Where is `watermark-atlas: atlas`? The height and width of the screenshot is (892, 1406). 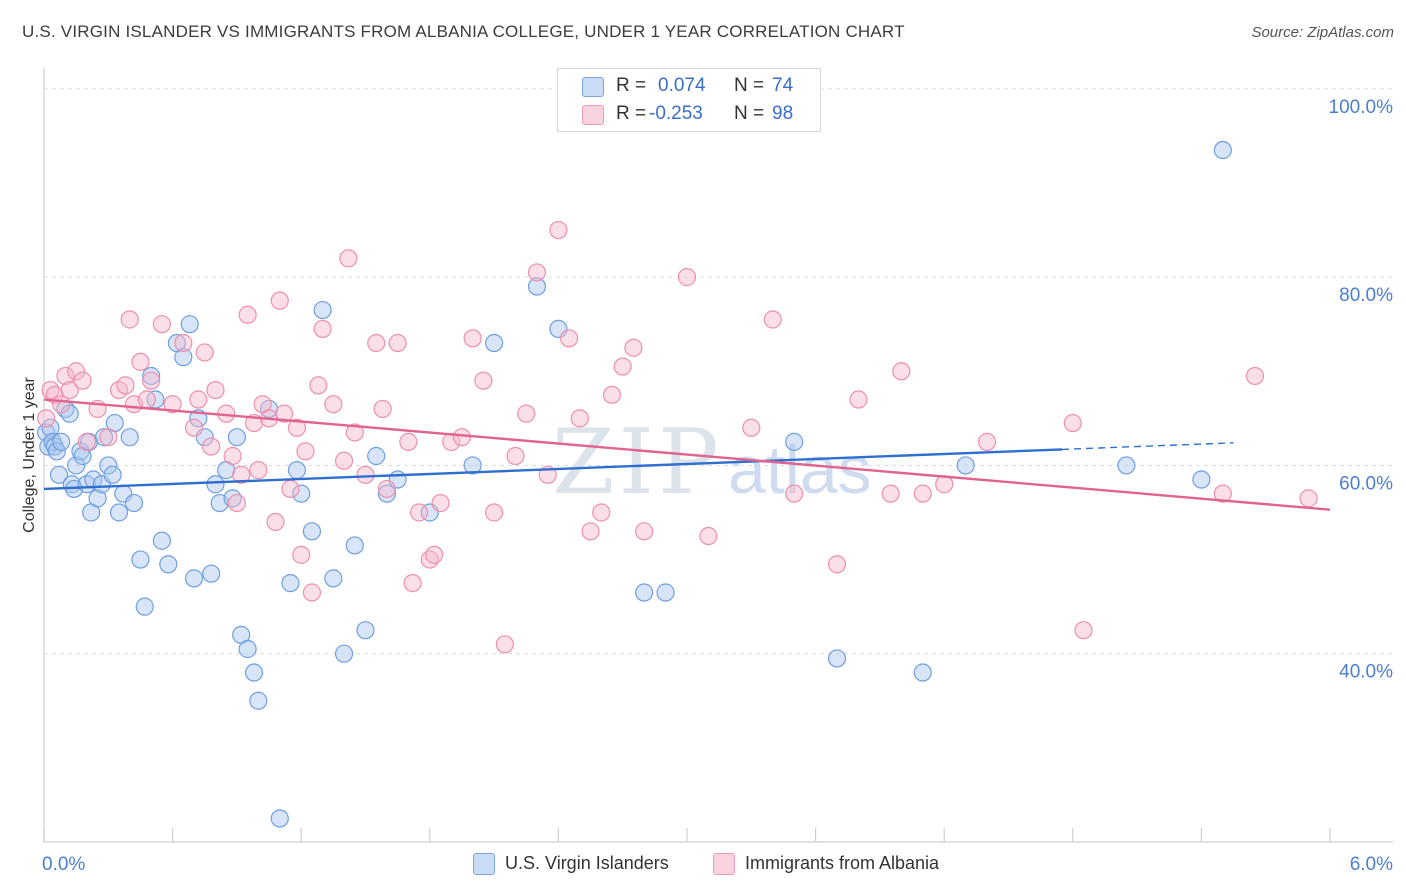 watermark-atlas: atlas is located at coordinates (800, 470).